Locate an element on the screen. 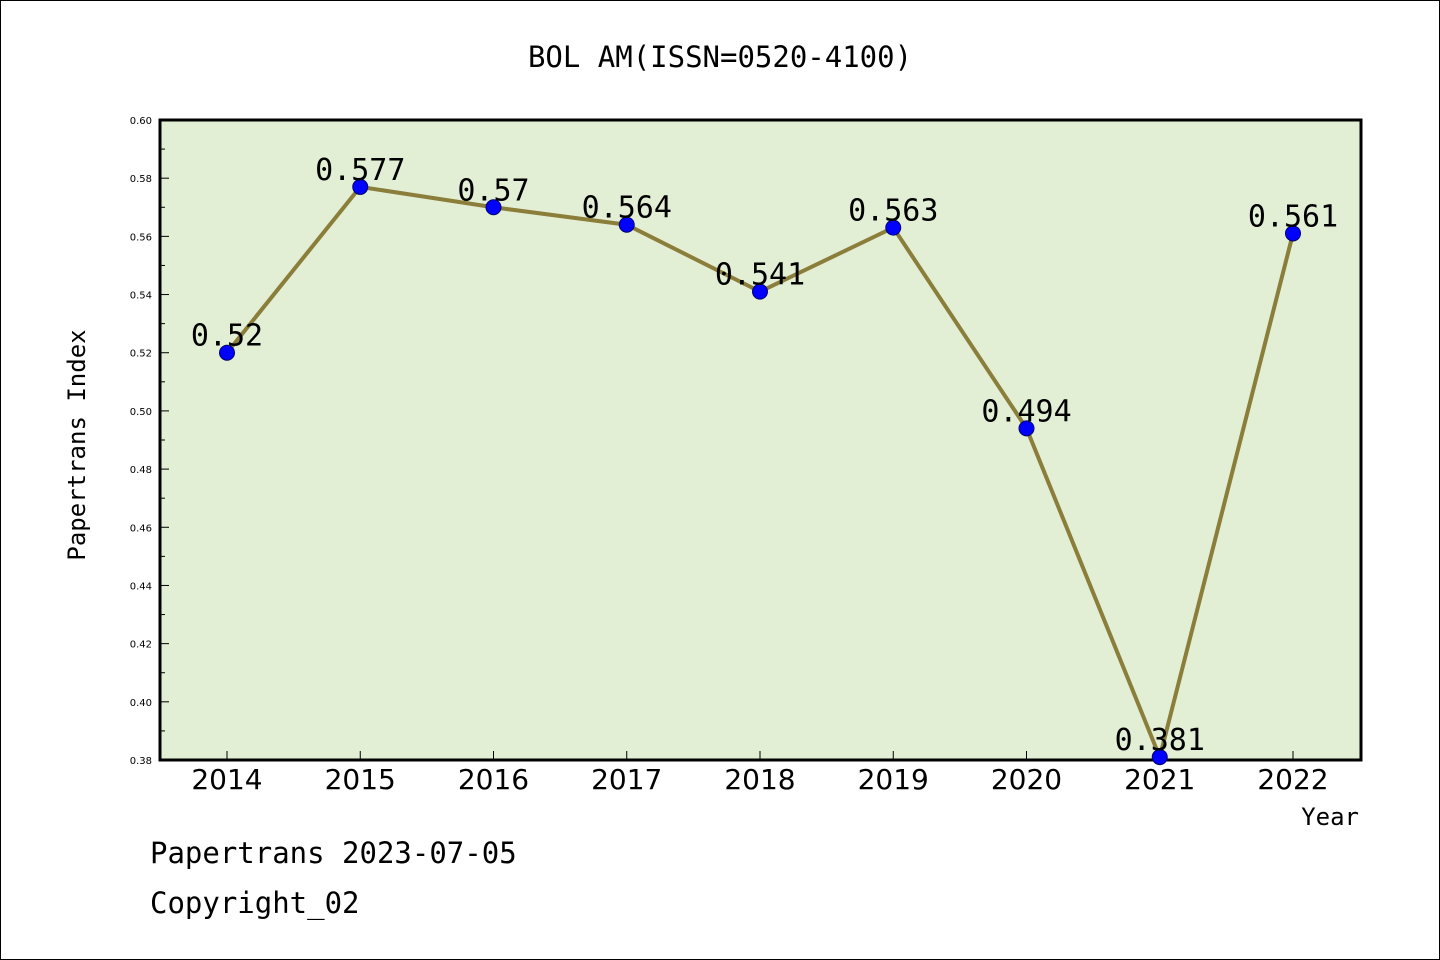  data-label: 0.577 is located at coordinates (360, 170).